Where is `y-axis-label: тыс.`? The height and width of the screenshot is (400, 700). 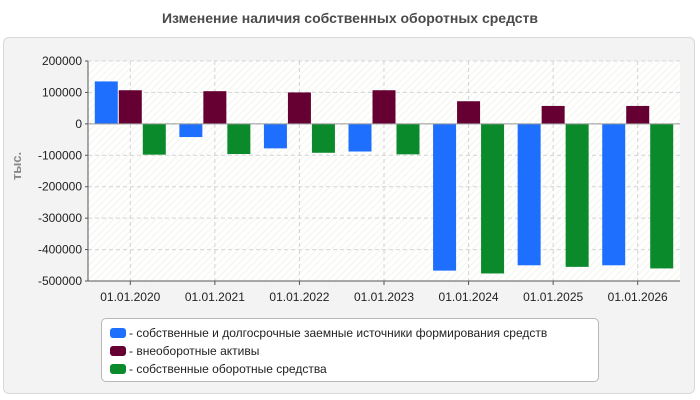 y-axis-label: тыс. is located at coordinates (16, 166).